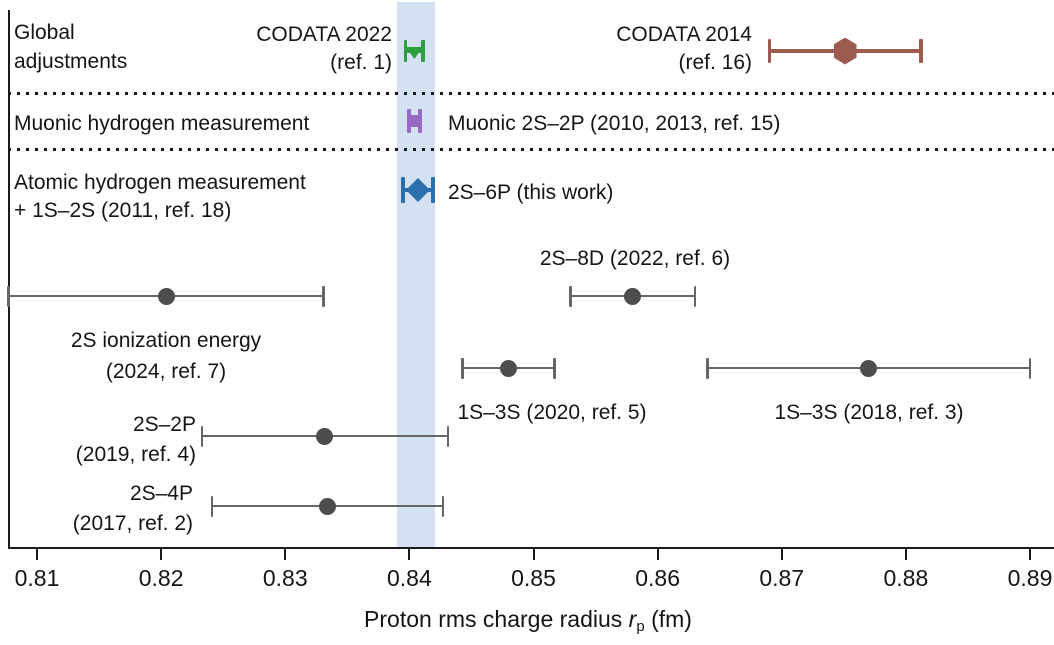 The image size is (1054, 645). I want to click on point-label-line: (2019, ref. 4), so click(135, 454).